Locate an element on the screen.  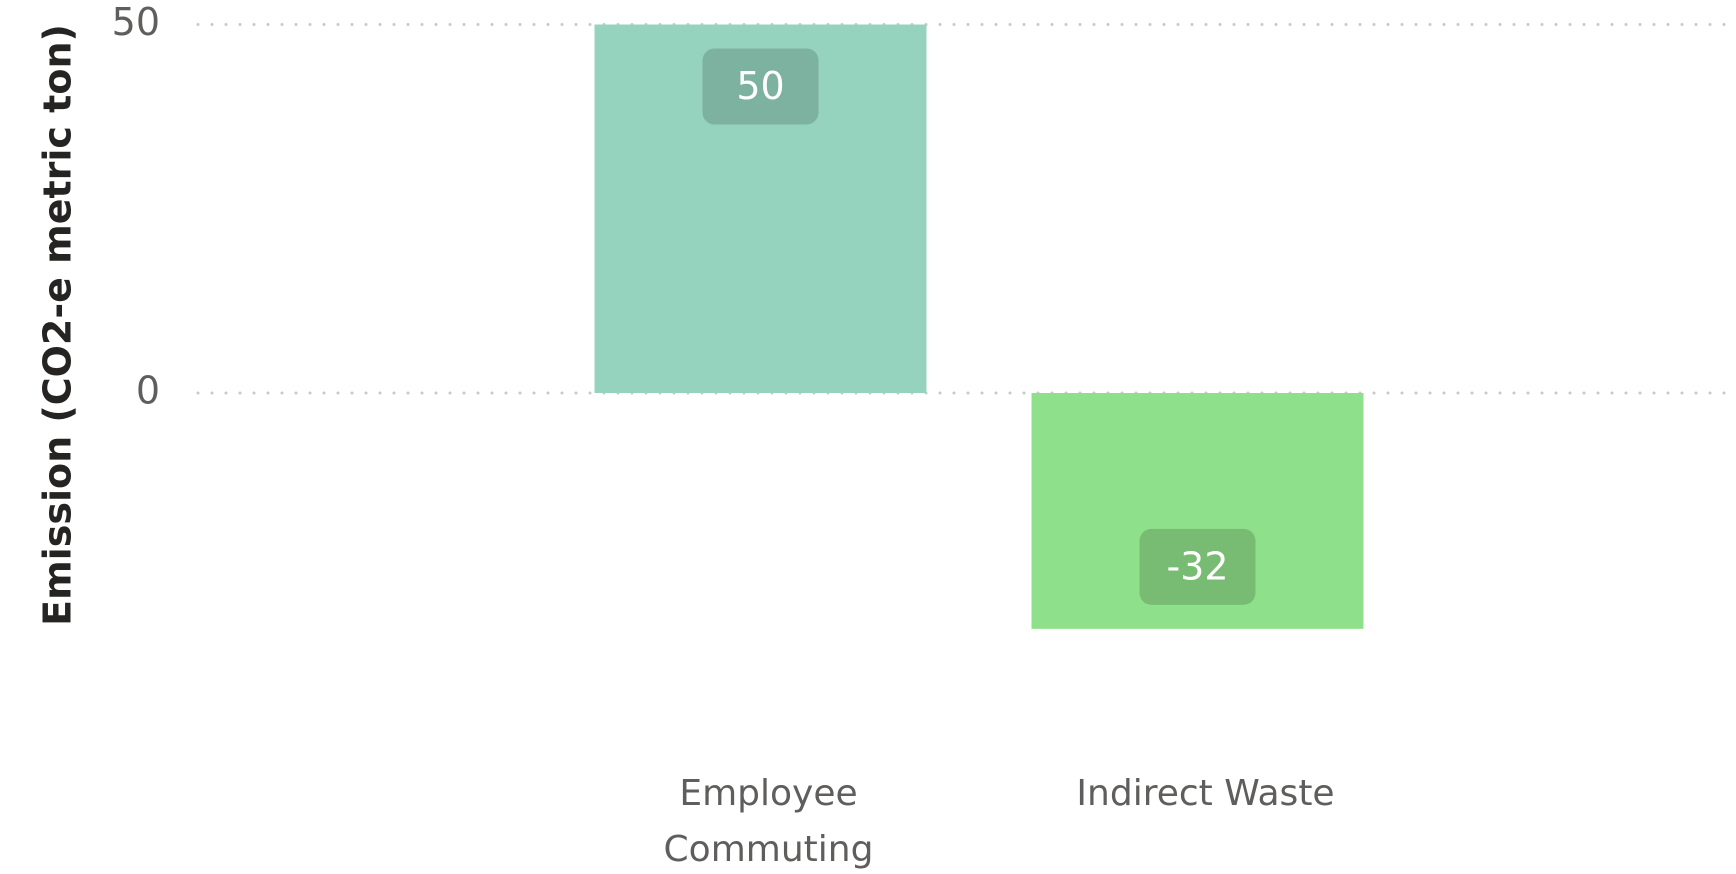
data-label: -32 is located at coordinates (1197, 566).